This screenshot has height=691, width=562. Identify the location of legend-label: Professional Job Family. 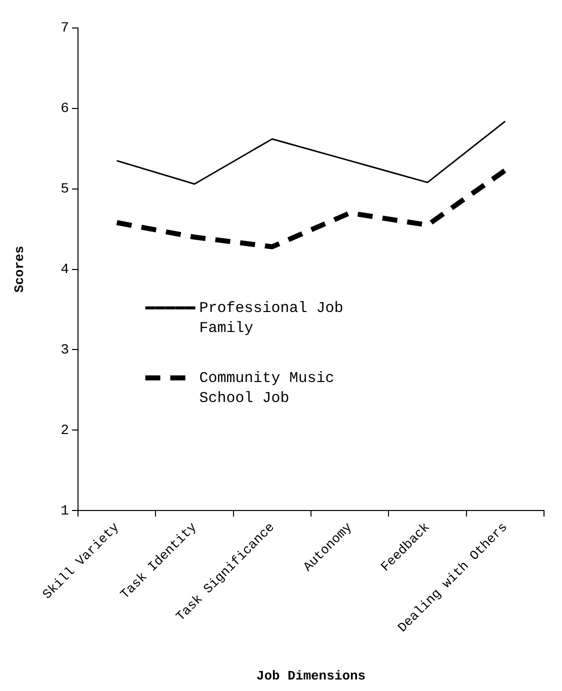
(271, 318).